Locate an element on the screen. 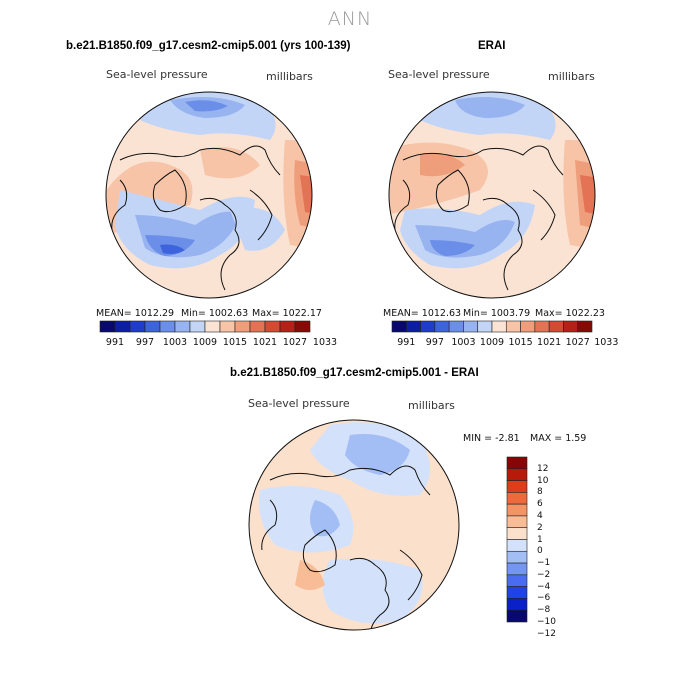  diff-min: MIN = -2.81 is located at coordinates (491, 438).